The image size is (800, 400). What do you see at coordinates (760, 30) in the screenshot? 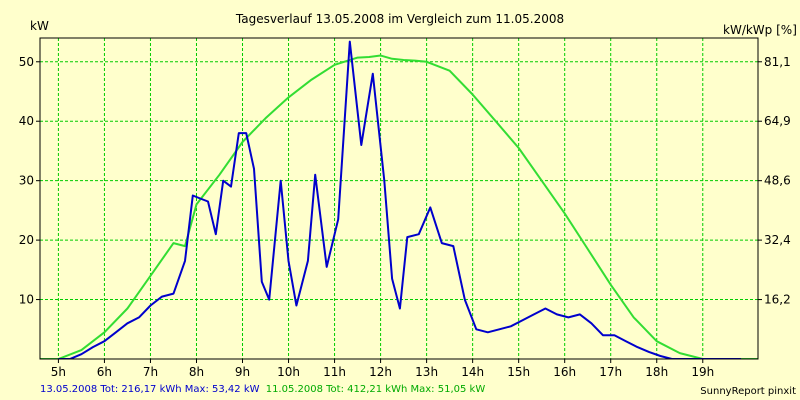
I see `y-axis-right-label: kW/kWp [%]` at bounding box center [760, 30].